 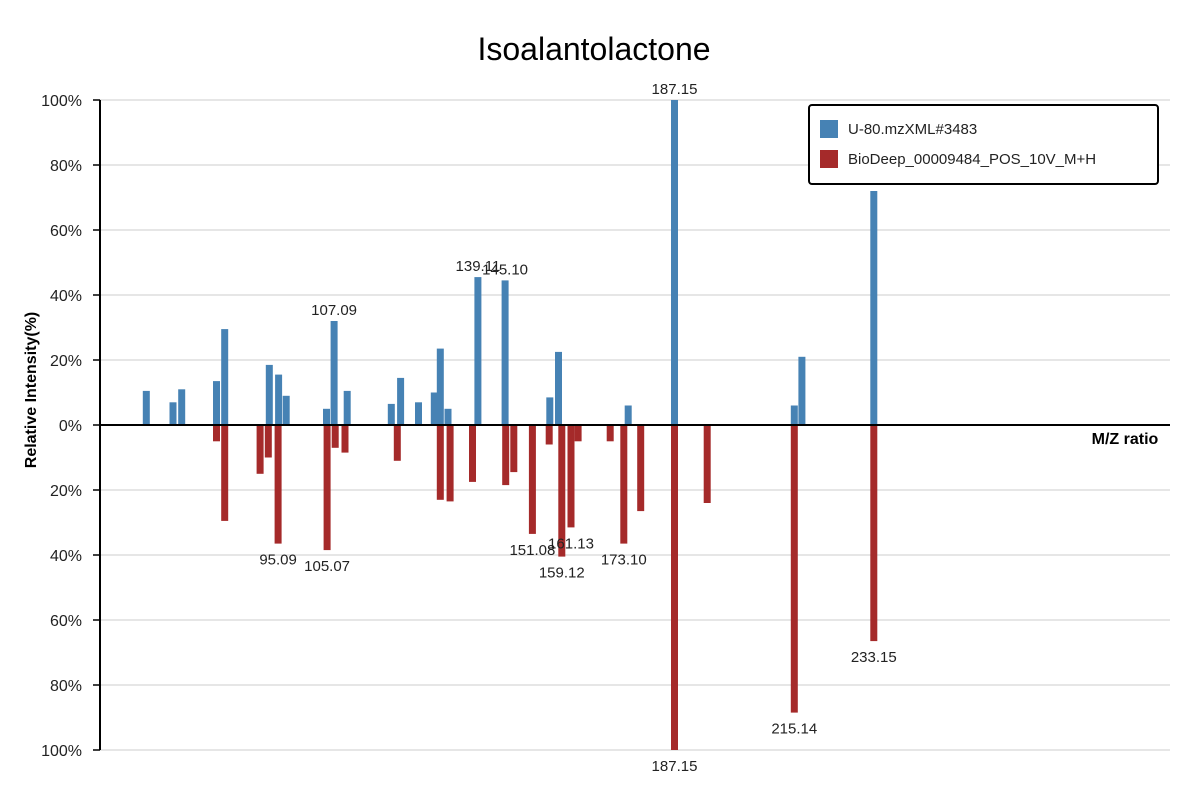 What do you see at coordinates (478, 266) in the screenshot?
I see `peak-label: 139.11` at bounding box center [478, 266].